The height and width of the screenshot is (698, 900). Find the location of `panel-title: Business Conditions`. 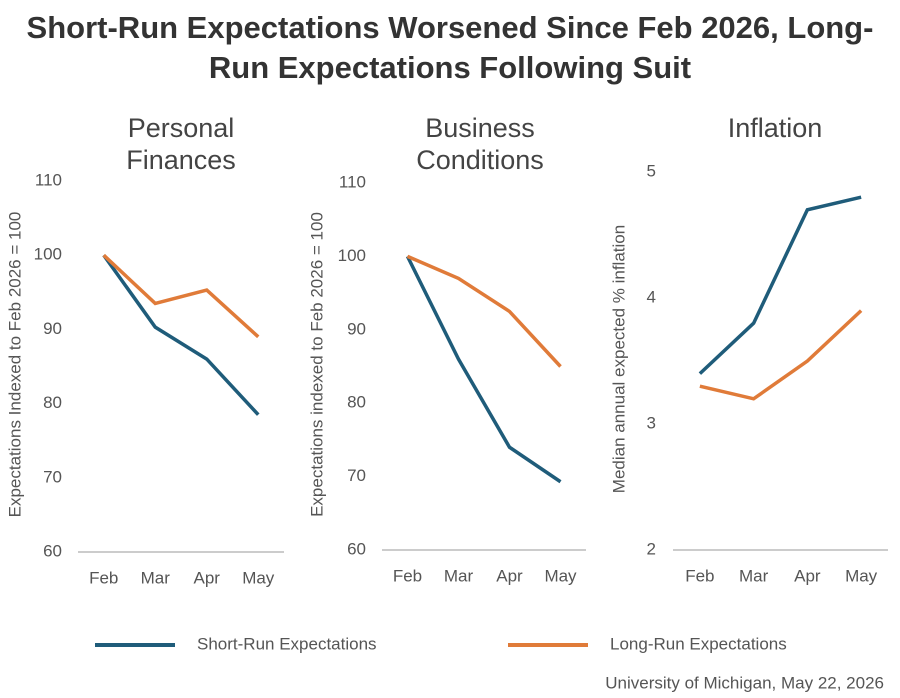

panel-title: Business Conditions is located at coordinates (480, 144).